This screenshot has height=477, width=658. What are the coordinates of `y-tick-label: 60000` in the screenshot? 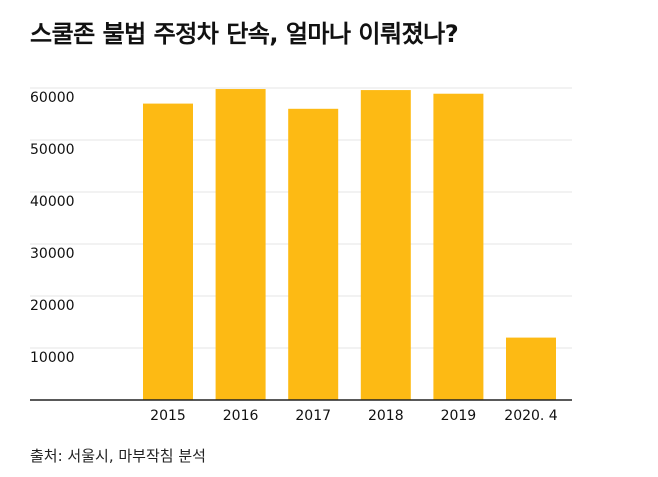 It's located at (52, 98).